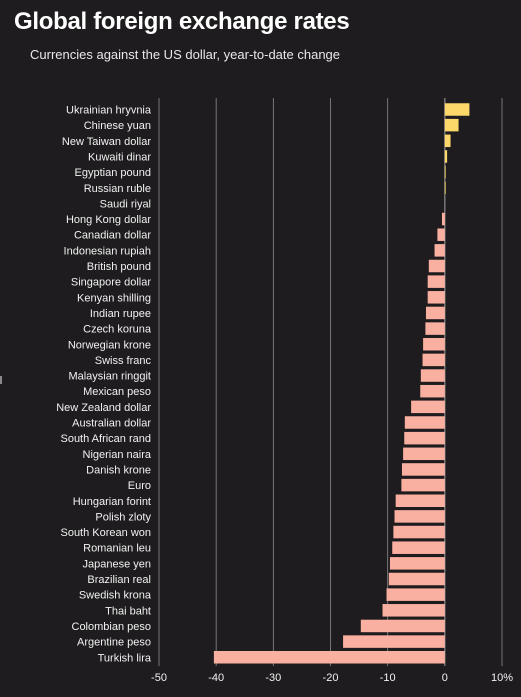  Describe the element at coordinates (119, 267) in the screenshot. I see `category-label-10: British pound` at that location.